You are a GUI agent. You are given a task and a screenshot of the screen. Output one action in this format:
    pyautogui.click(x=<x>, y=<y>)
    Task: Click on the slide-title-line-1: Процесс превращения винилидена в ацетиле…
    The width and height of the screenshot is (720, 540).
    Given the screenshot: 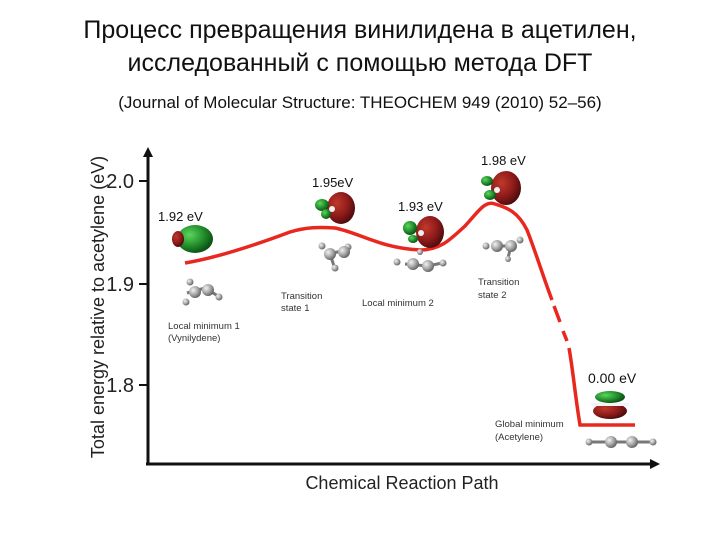 What is the action you would take?
    pyautogui.click(x=360, y=30)
    